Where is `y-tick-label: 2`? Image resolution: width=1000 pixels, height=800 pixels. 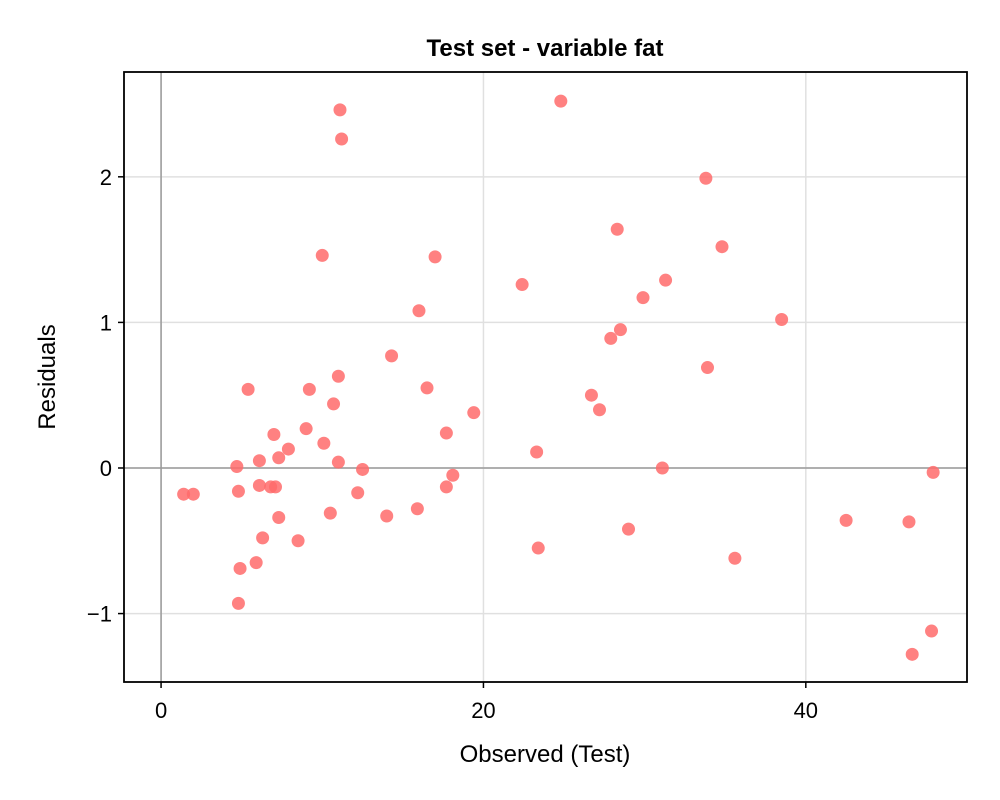 y-tick-label: 2 is located at coordinates (106, 177).